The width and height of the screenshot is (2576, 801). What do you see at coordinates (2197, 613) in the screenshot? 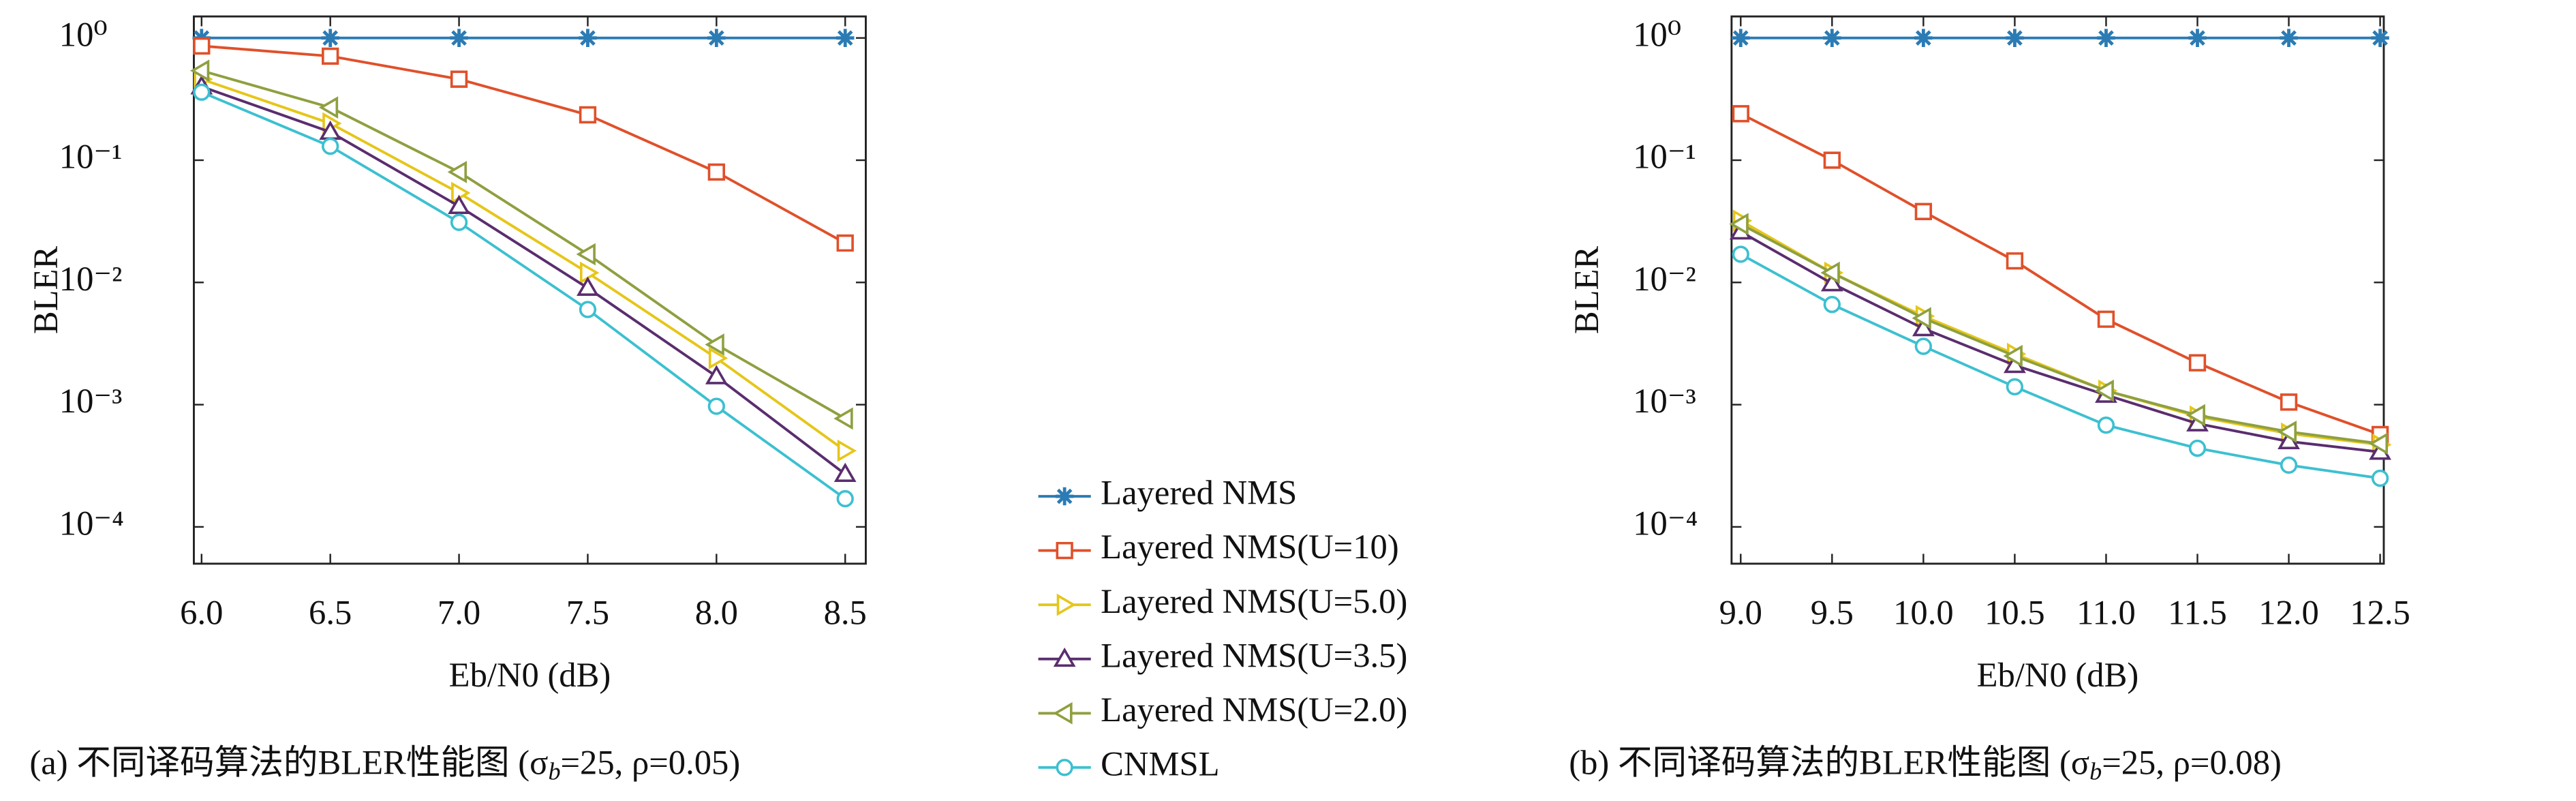
I see `x-tick-label: 11.5` at bounding box center [2197, 613].